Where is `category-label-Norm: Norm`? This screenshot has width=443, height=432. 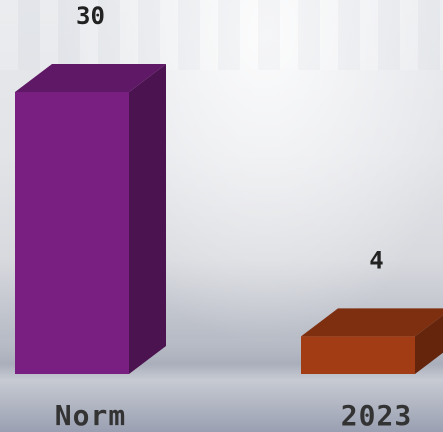 category-label-Norm: Norm is located at coordinates (90, 415).